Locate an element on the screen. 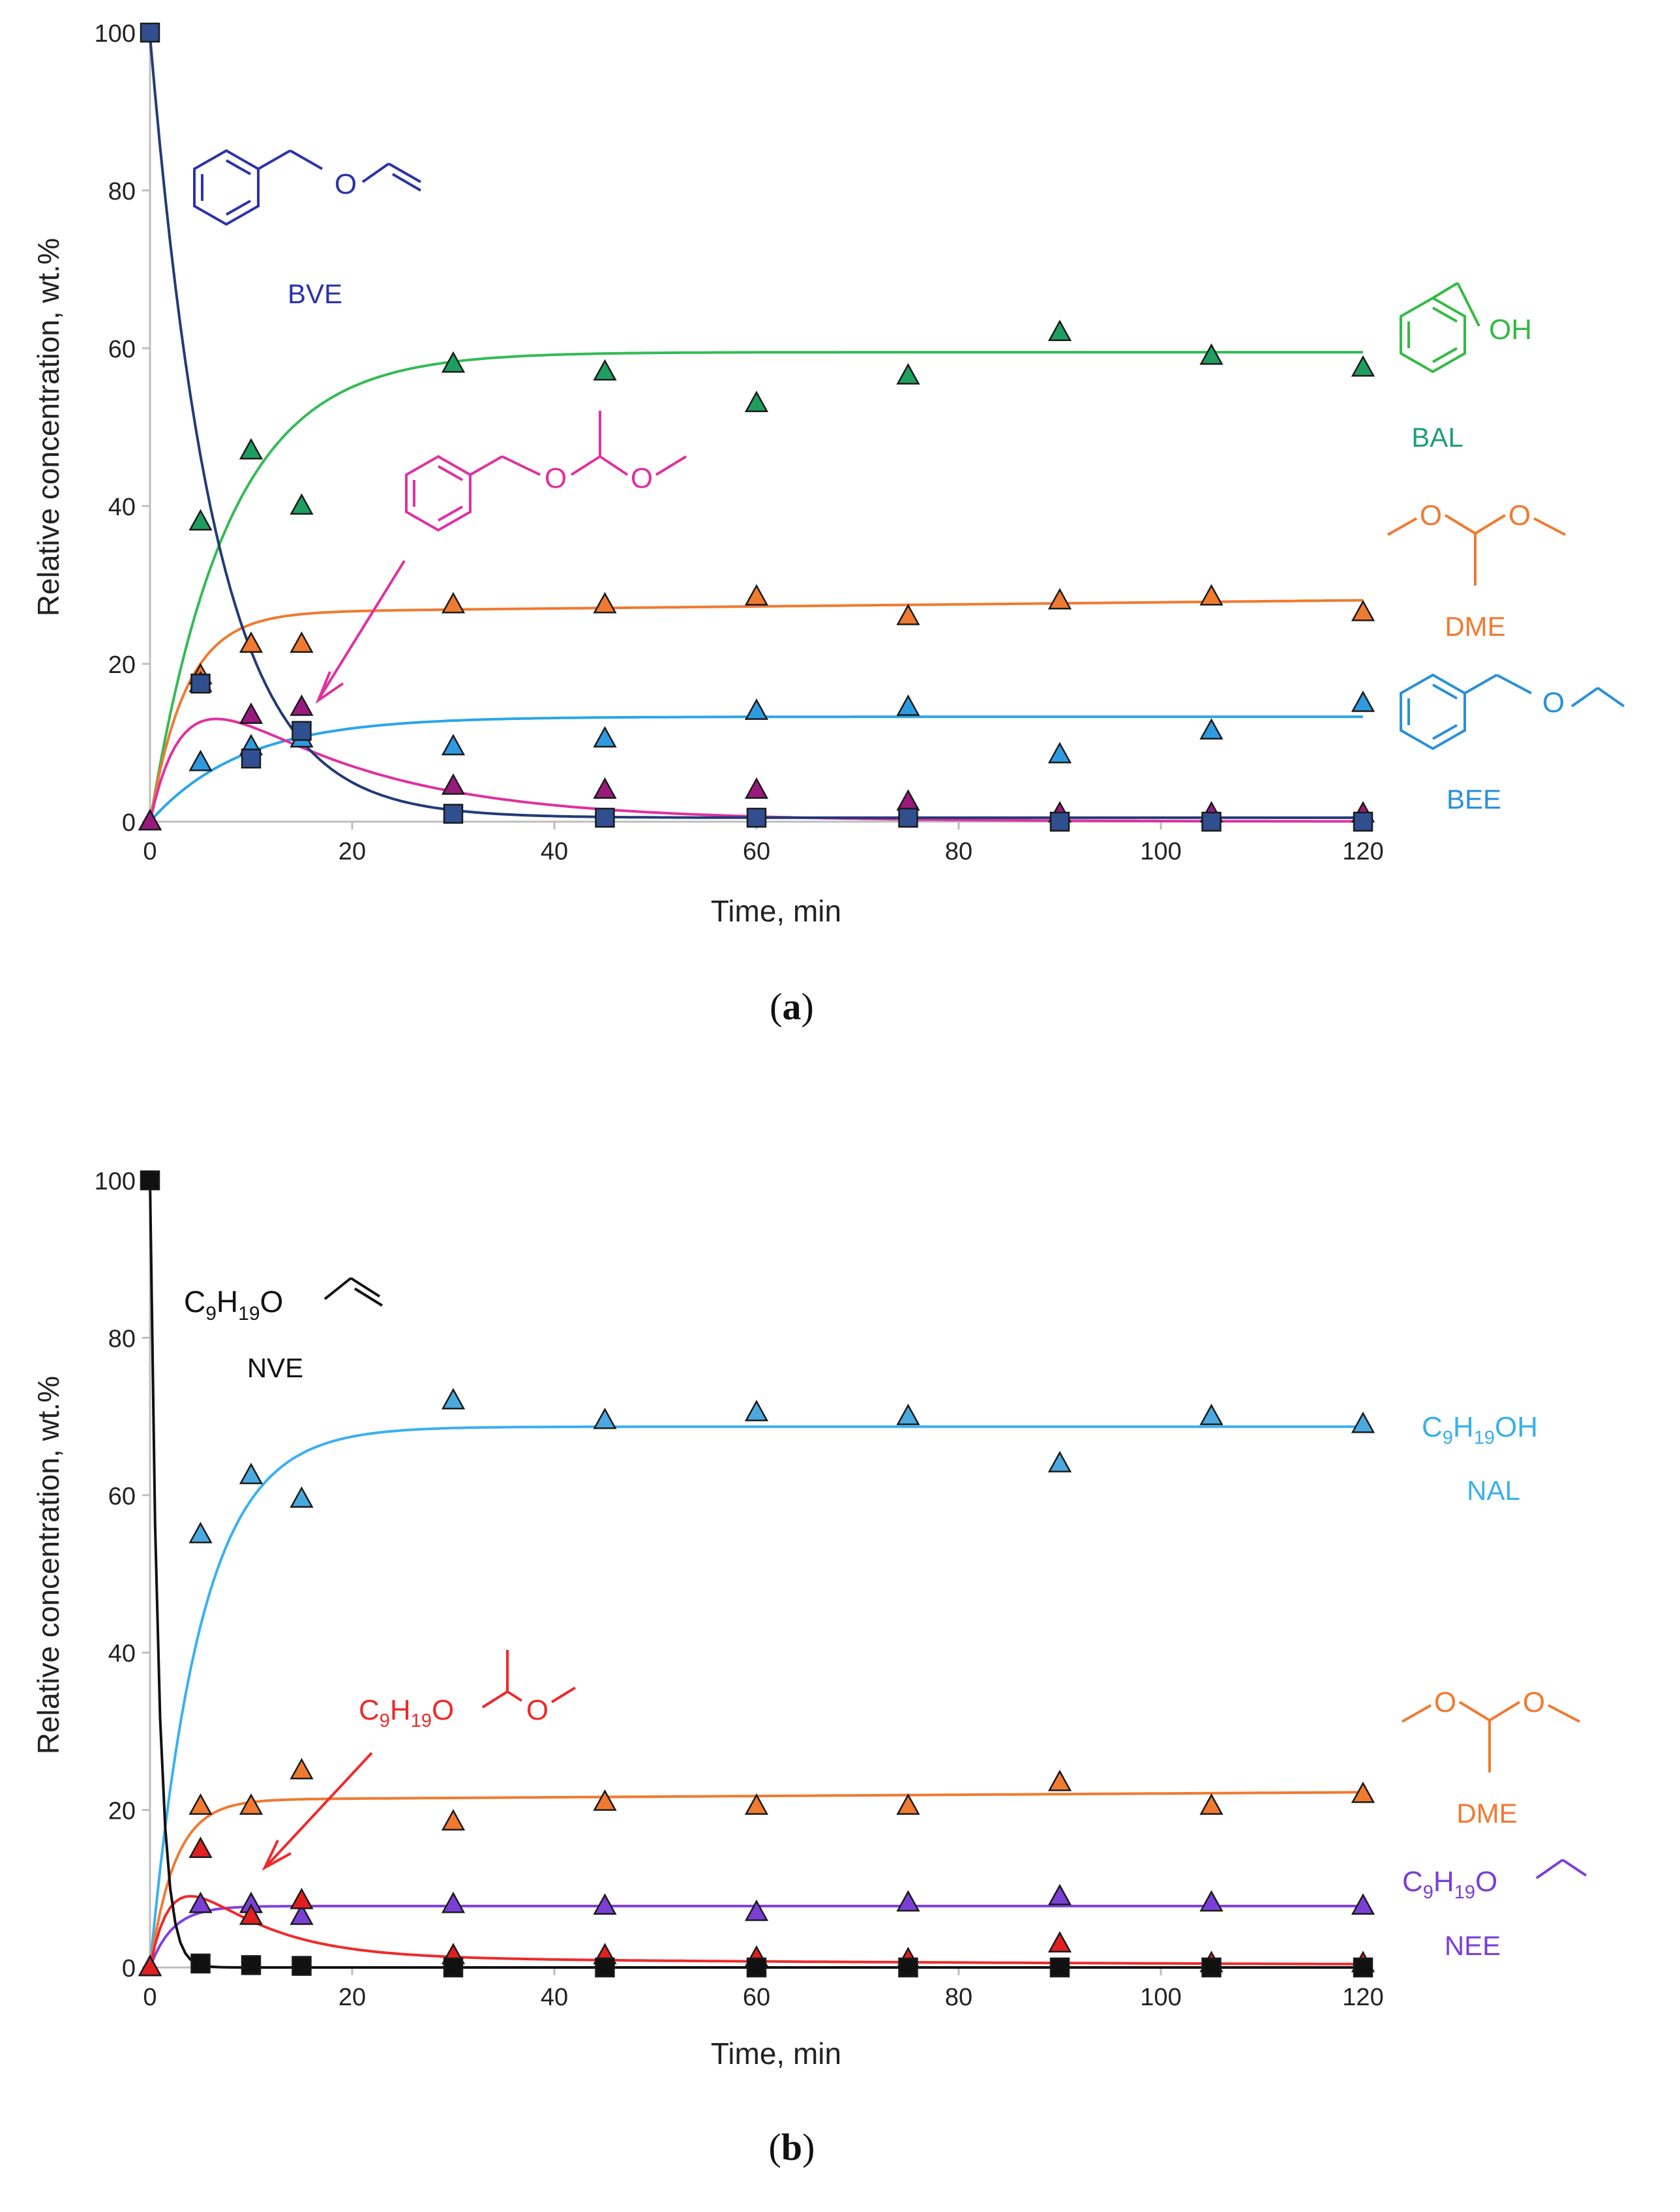 This screenshot has width=1680, height=2212. y-tick-label-a: 100 is located at coordinates (116, 34).